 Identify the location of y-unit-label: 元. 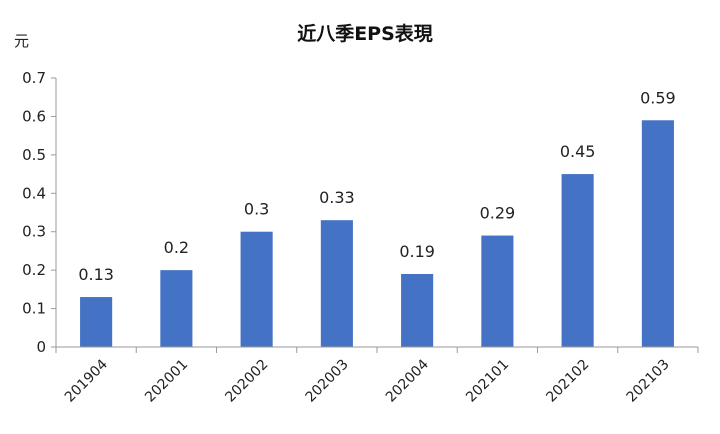
(21, 41).